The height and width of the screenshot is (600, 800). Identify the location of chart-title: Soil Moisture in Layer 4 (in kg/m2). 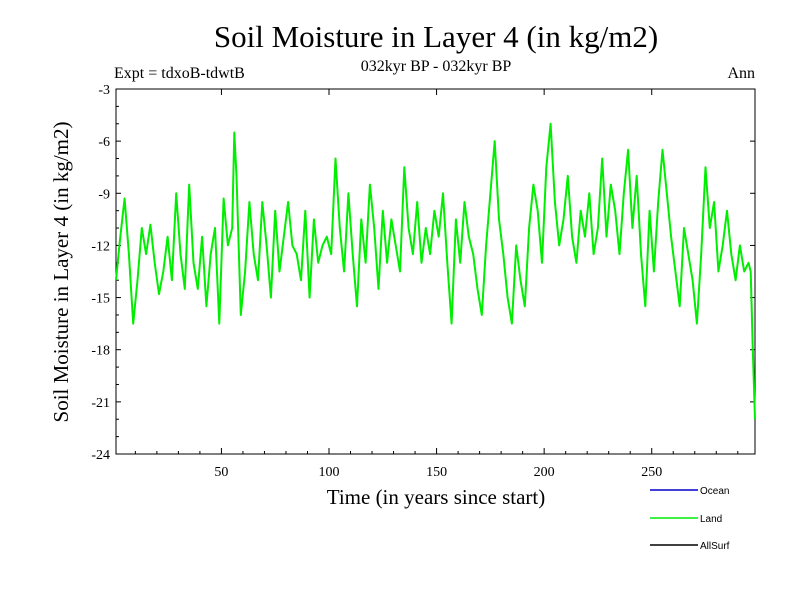
(436, 36).